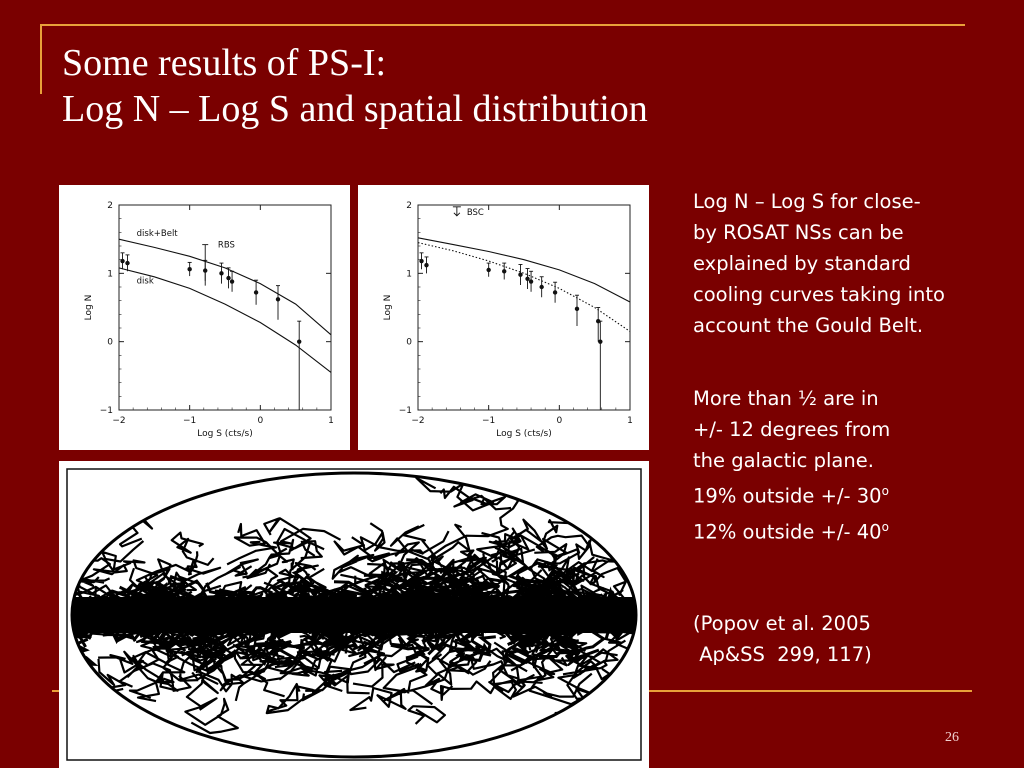 This screenshot has width=1024, height=768. Describe the element at coordinates (782, 654) in the screenshot. I see `citation-line: Ap&SS 299, 117)` at that location.